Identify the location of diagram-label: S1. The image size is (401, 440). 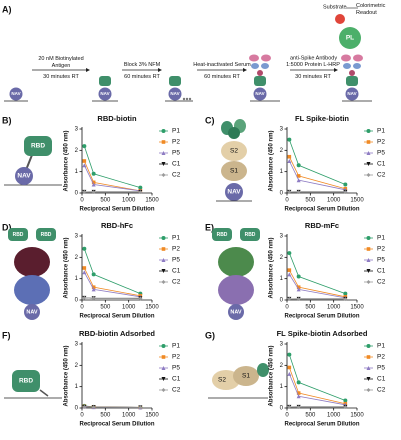
(246, 376).